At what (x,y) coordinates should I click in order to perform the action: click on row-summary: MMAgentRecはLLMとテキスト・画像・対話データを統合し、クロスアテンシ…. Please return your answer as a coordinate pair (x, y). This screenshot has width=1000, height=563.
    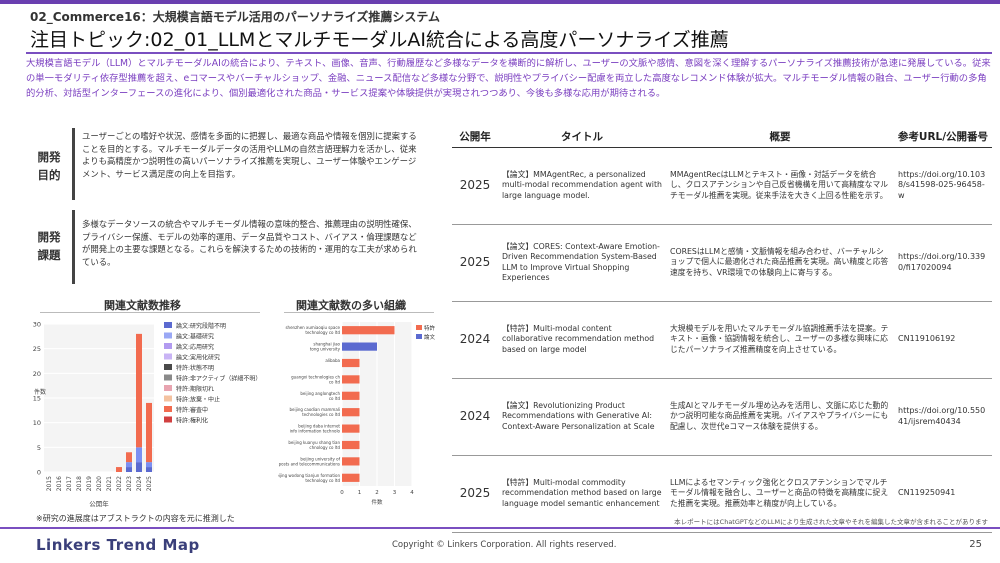
    Looking at the image, I should click on (780, 186).